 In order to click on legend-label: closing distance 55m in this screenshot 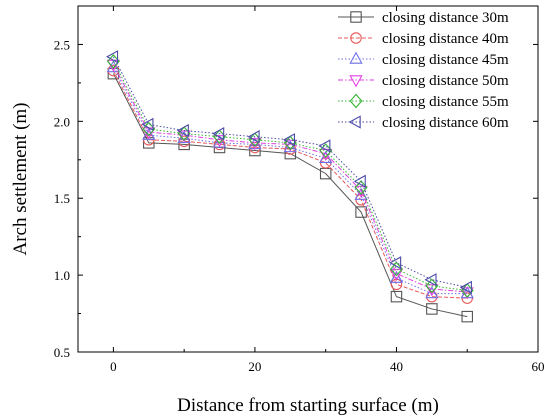, I will do `click(445, 102)`.